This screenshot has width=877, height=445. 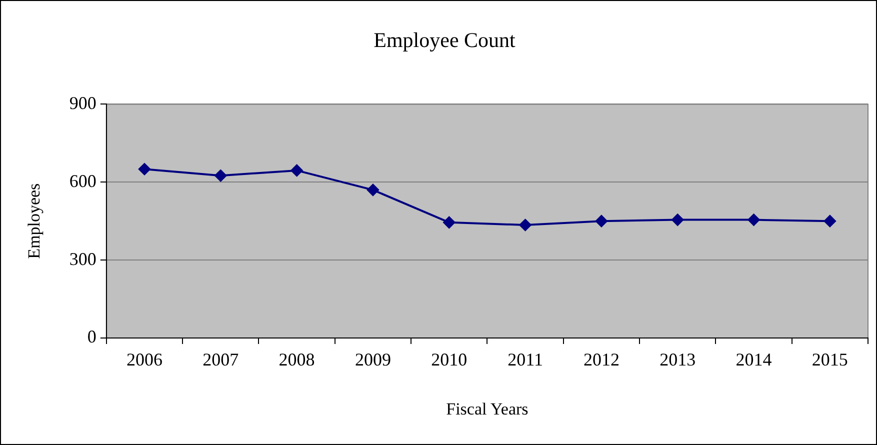 What do you see at coordinates (678, 360) in the screenshot?
I see `x-tick-label: 2013` at bounding box center [678, 360].